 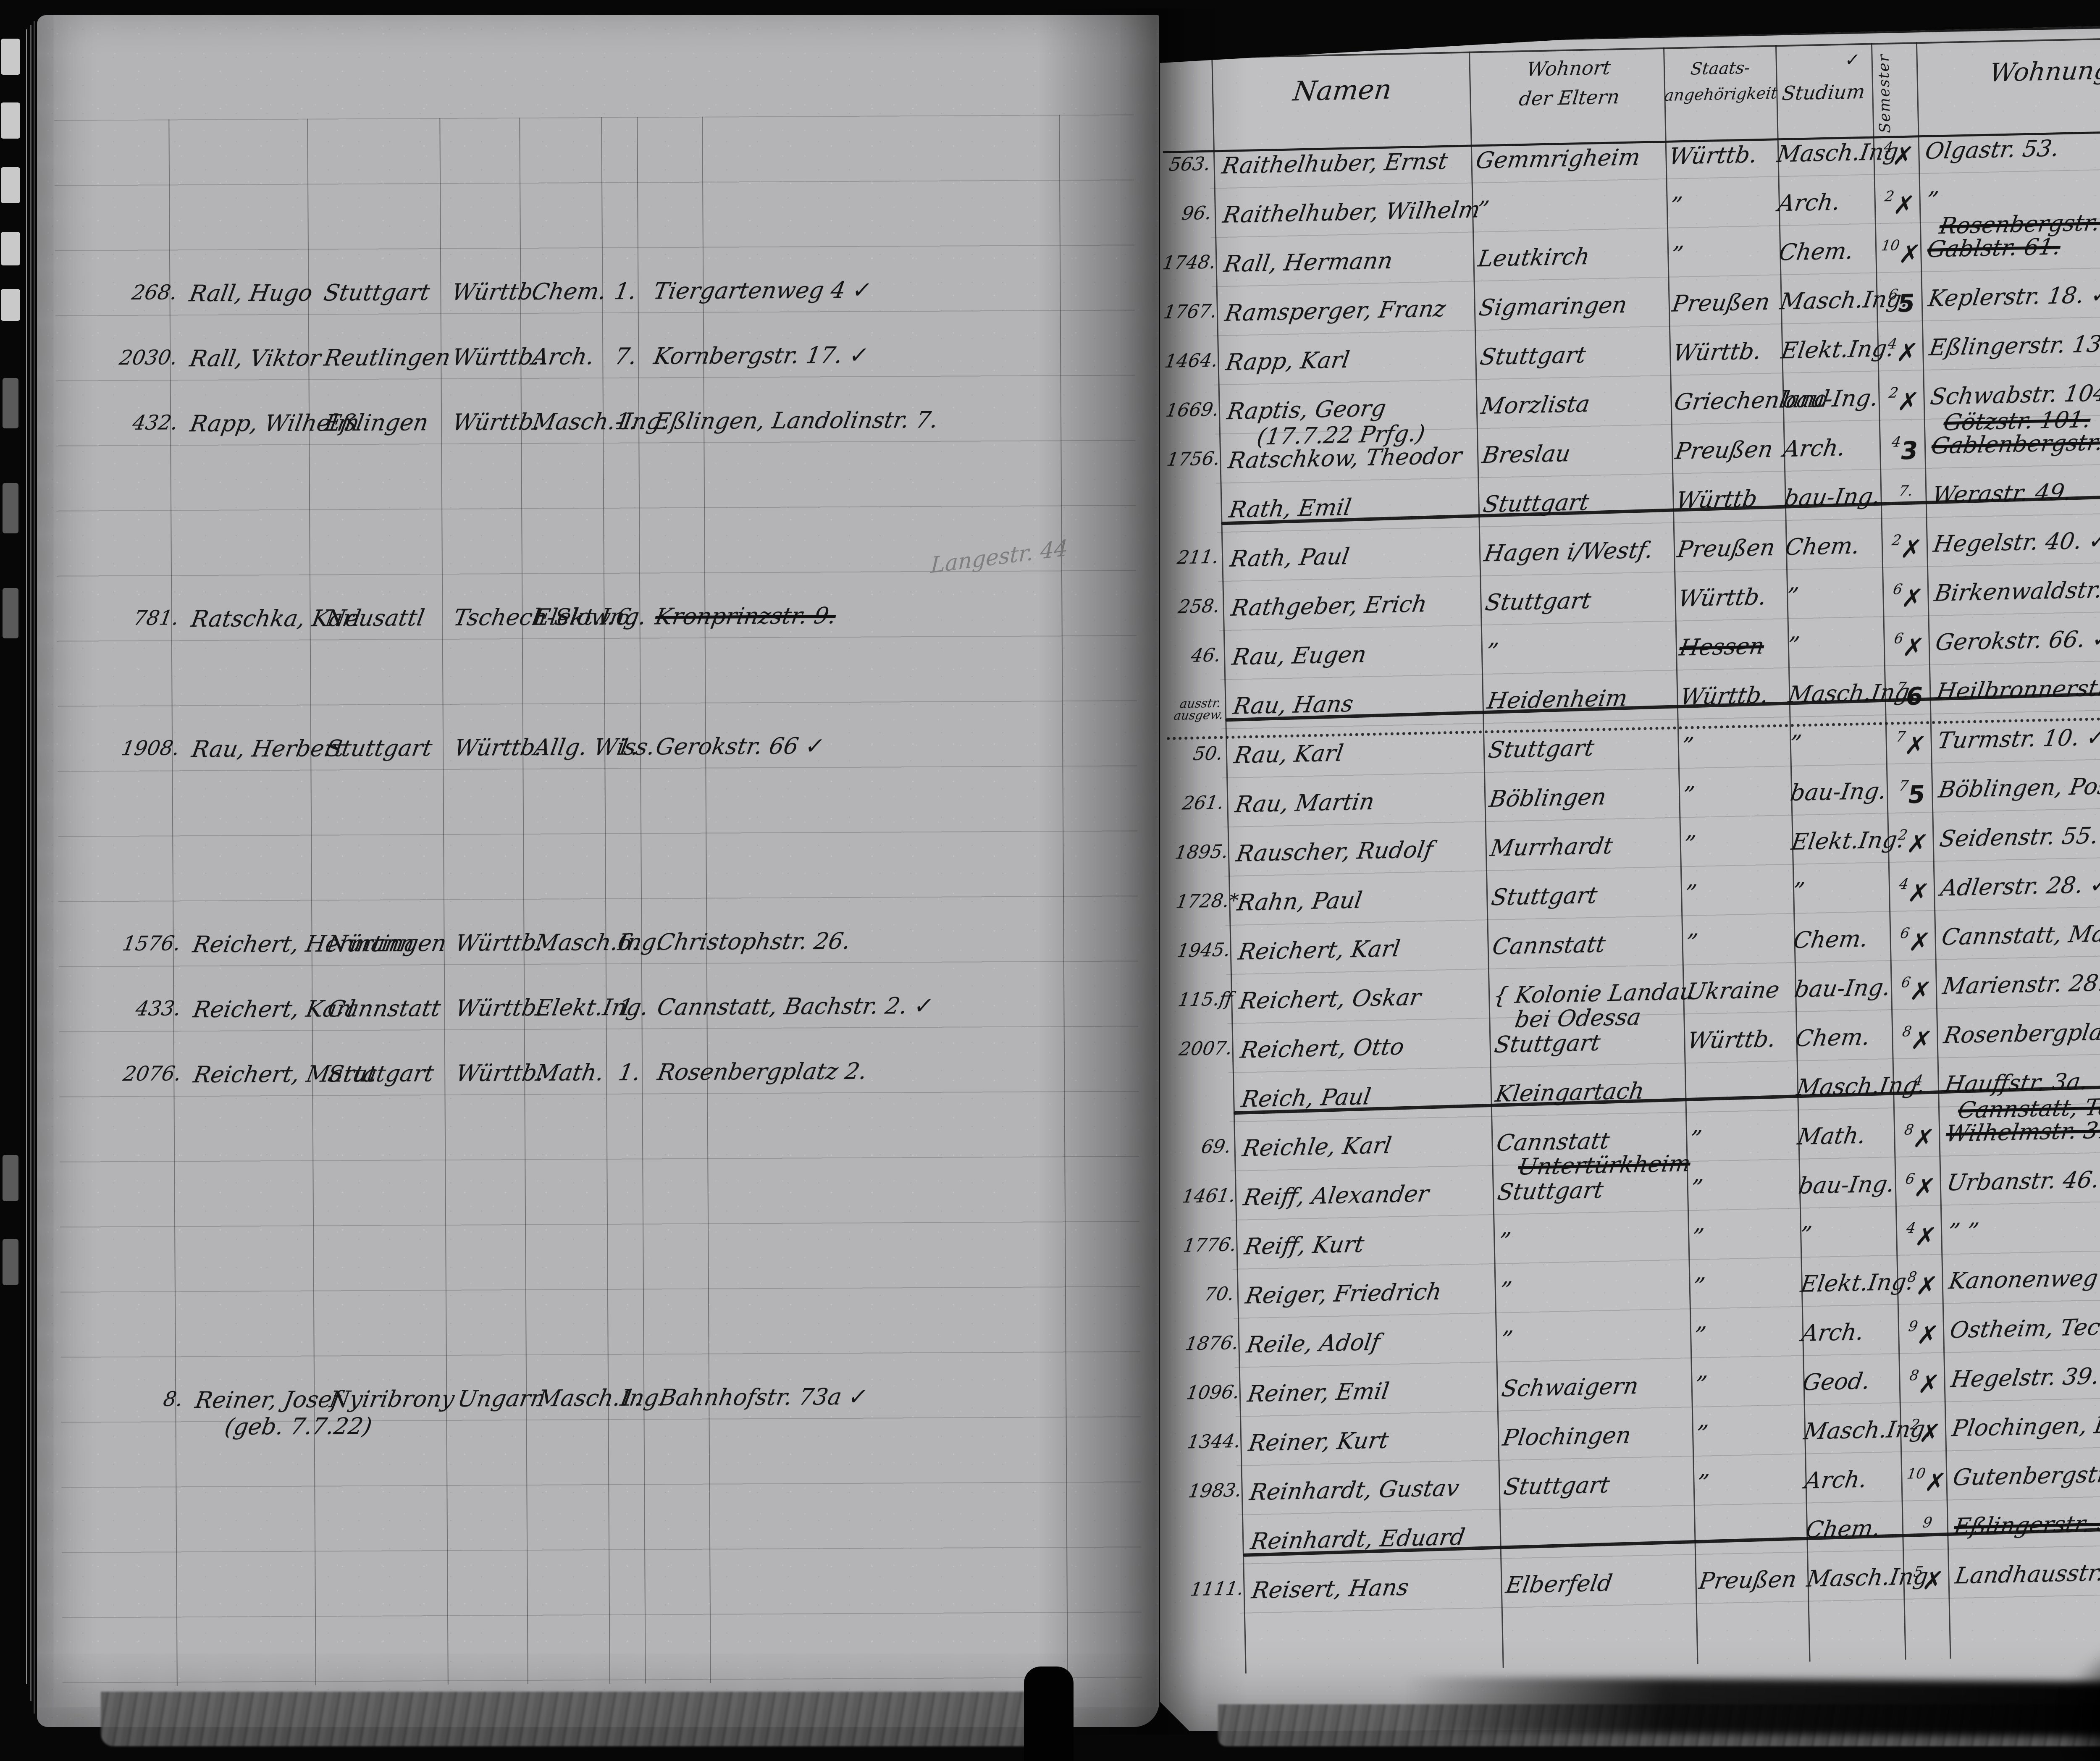 What do you see at coordinates (2016, 591) in the screenshot?
I see `row-address: Birkenwaldstr. 46. ✓` at bounding box center [2016, 591].